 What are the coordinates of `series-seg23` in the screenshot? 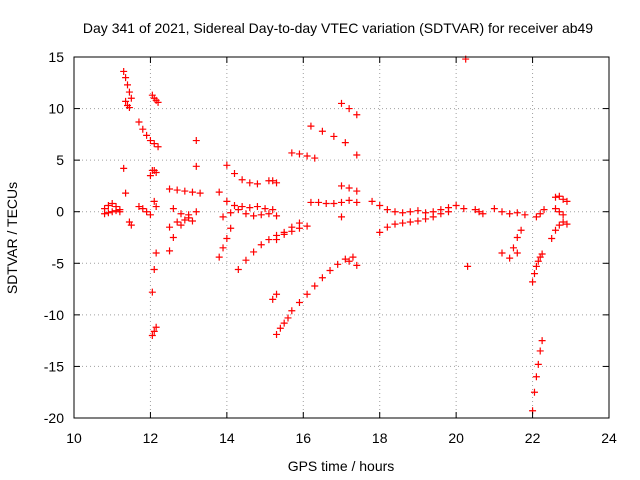 It's located at (273, 182).